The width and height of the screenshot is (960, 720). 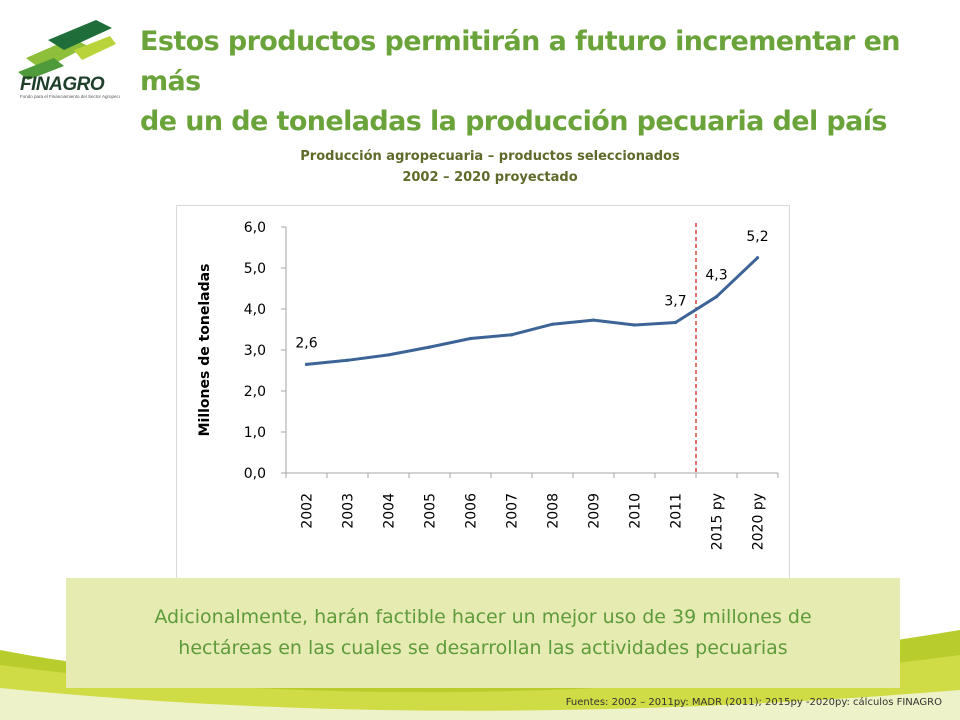 I want to click on x-tick-label: 2009, so click(x=595, y=511).